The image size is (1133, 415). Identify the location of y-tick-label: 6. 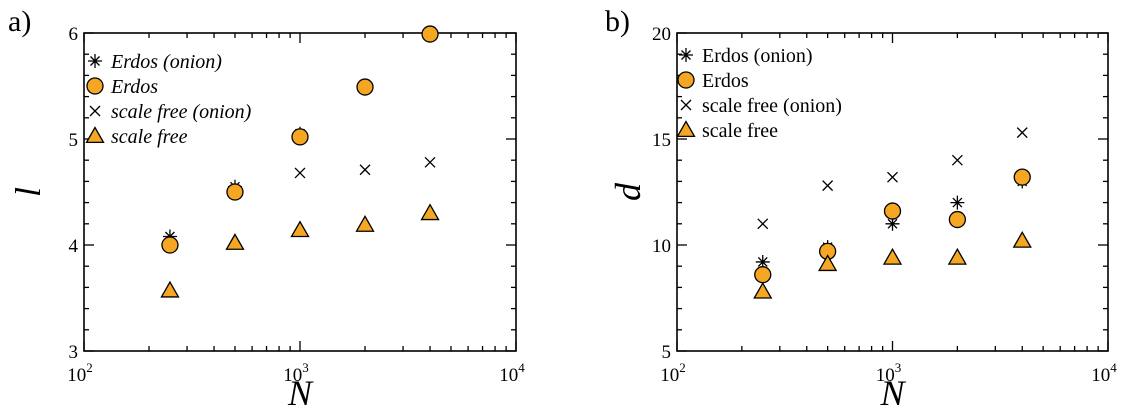
(74, 34).